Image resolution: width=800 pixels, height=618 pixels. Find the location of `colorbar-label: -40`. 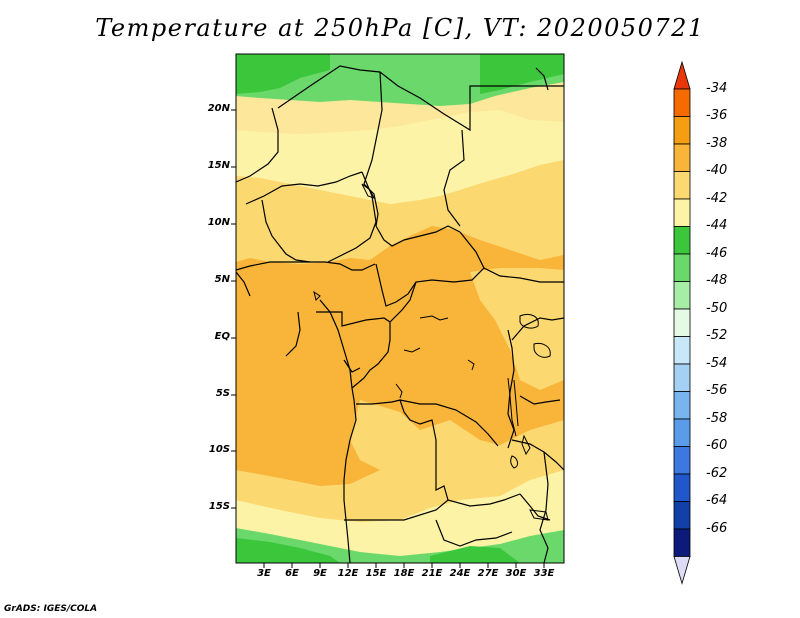

colorbar-label: -40 is located at coordinates (717, 170).